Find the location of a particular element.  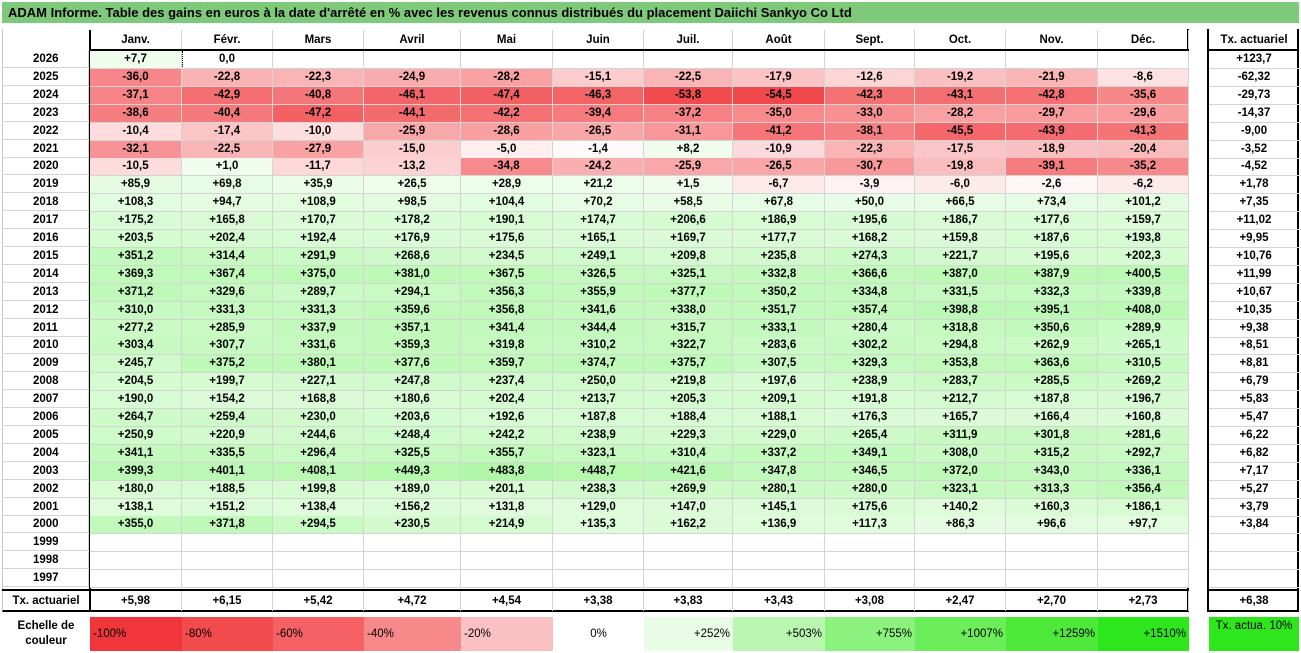

rate-cell: +3,84 is located at coordinates (1254, 525).